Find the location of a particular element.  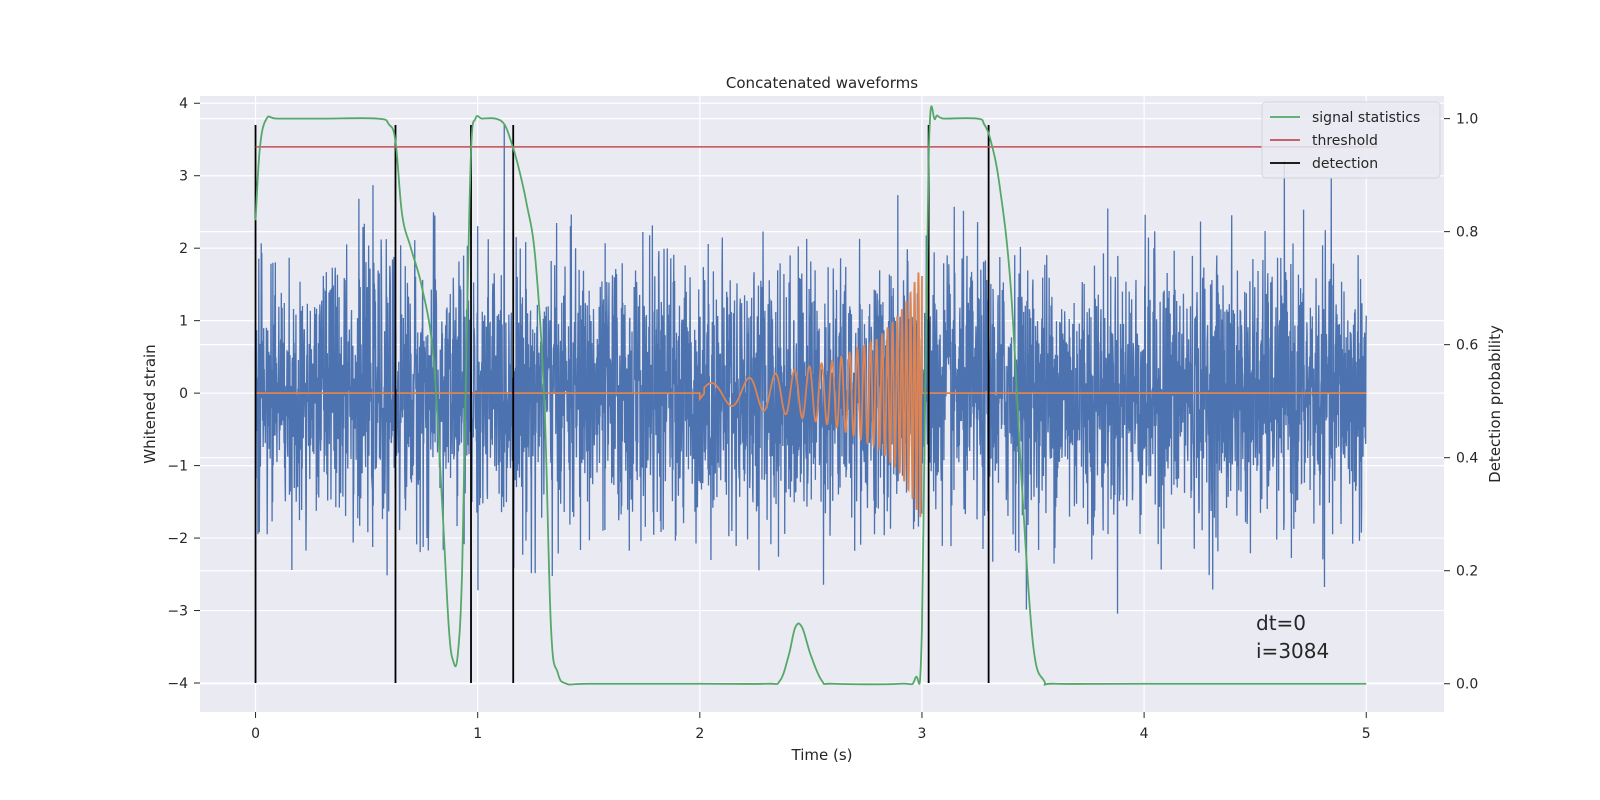

x-tick-label: 4 is located at coordinates (1144, 734).